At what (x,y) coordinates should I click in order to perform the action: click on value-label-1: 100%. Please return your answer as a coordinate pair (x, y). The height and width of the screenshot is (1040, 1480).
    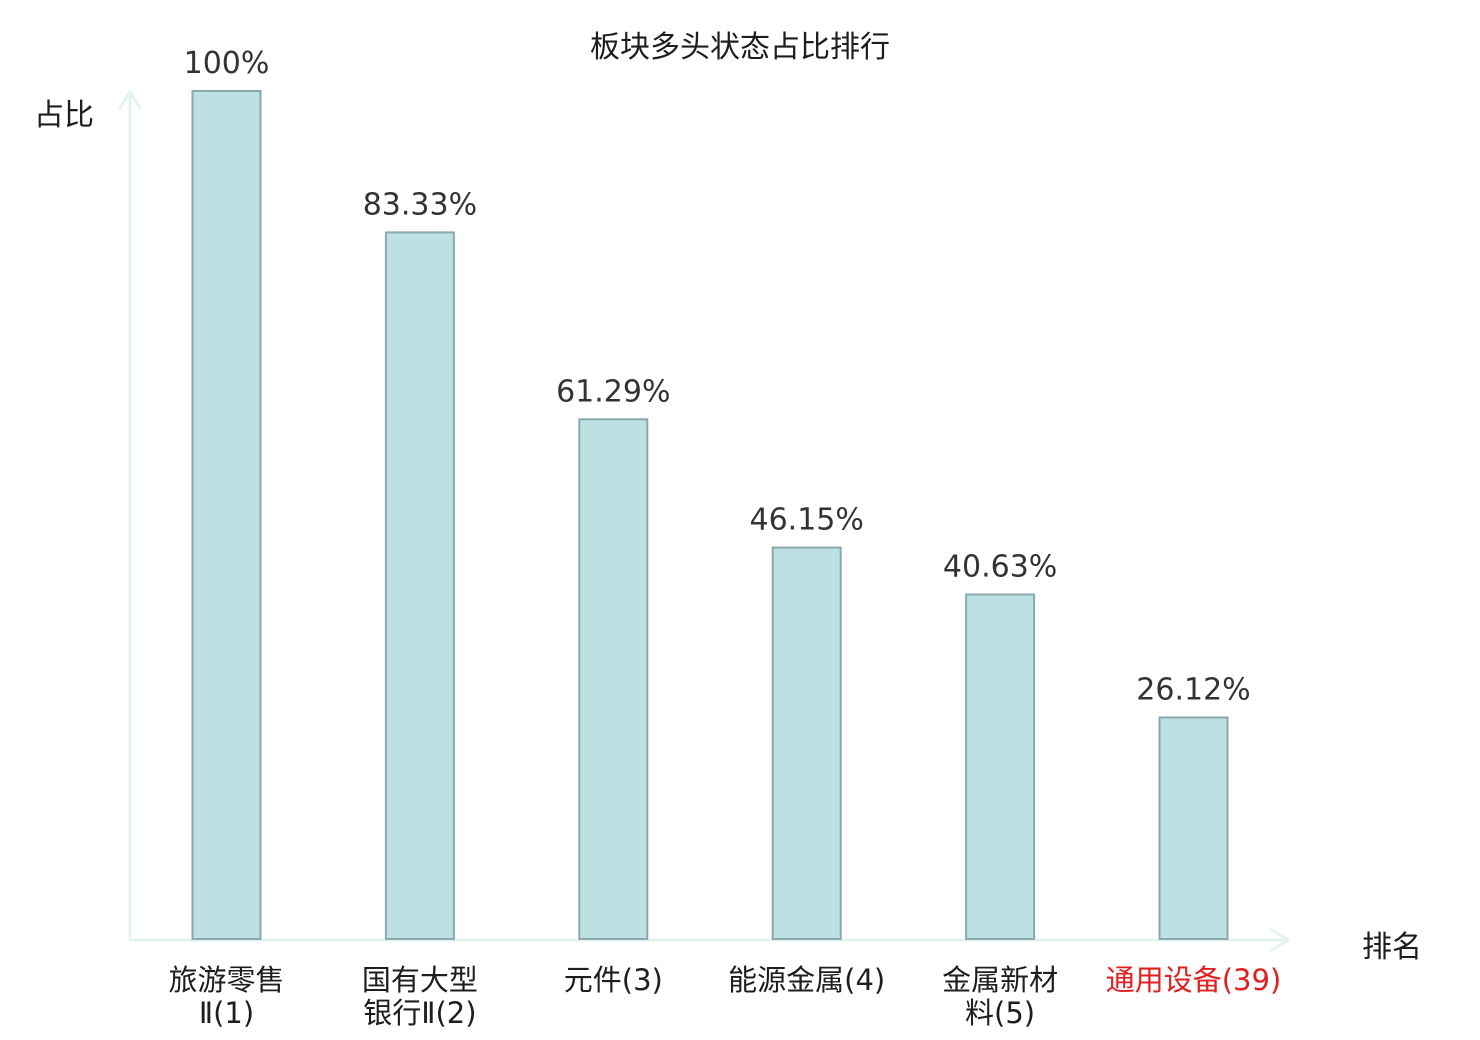
    Looking at the image, I should click on (227, 63).